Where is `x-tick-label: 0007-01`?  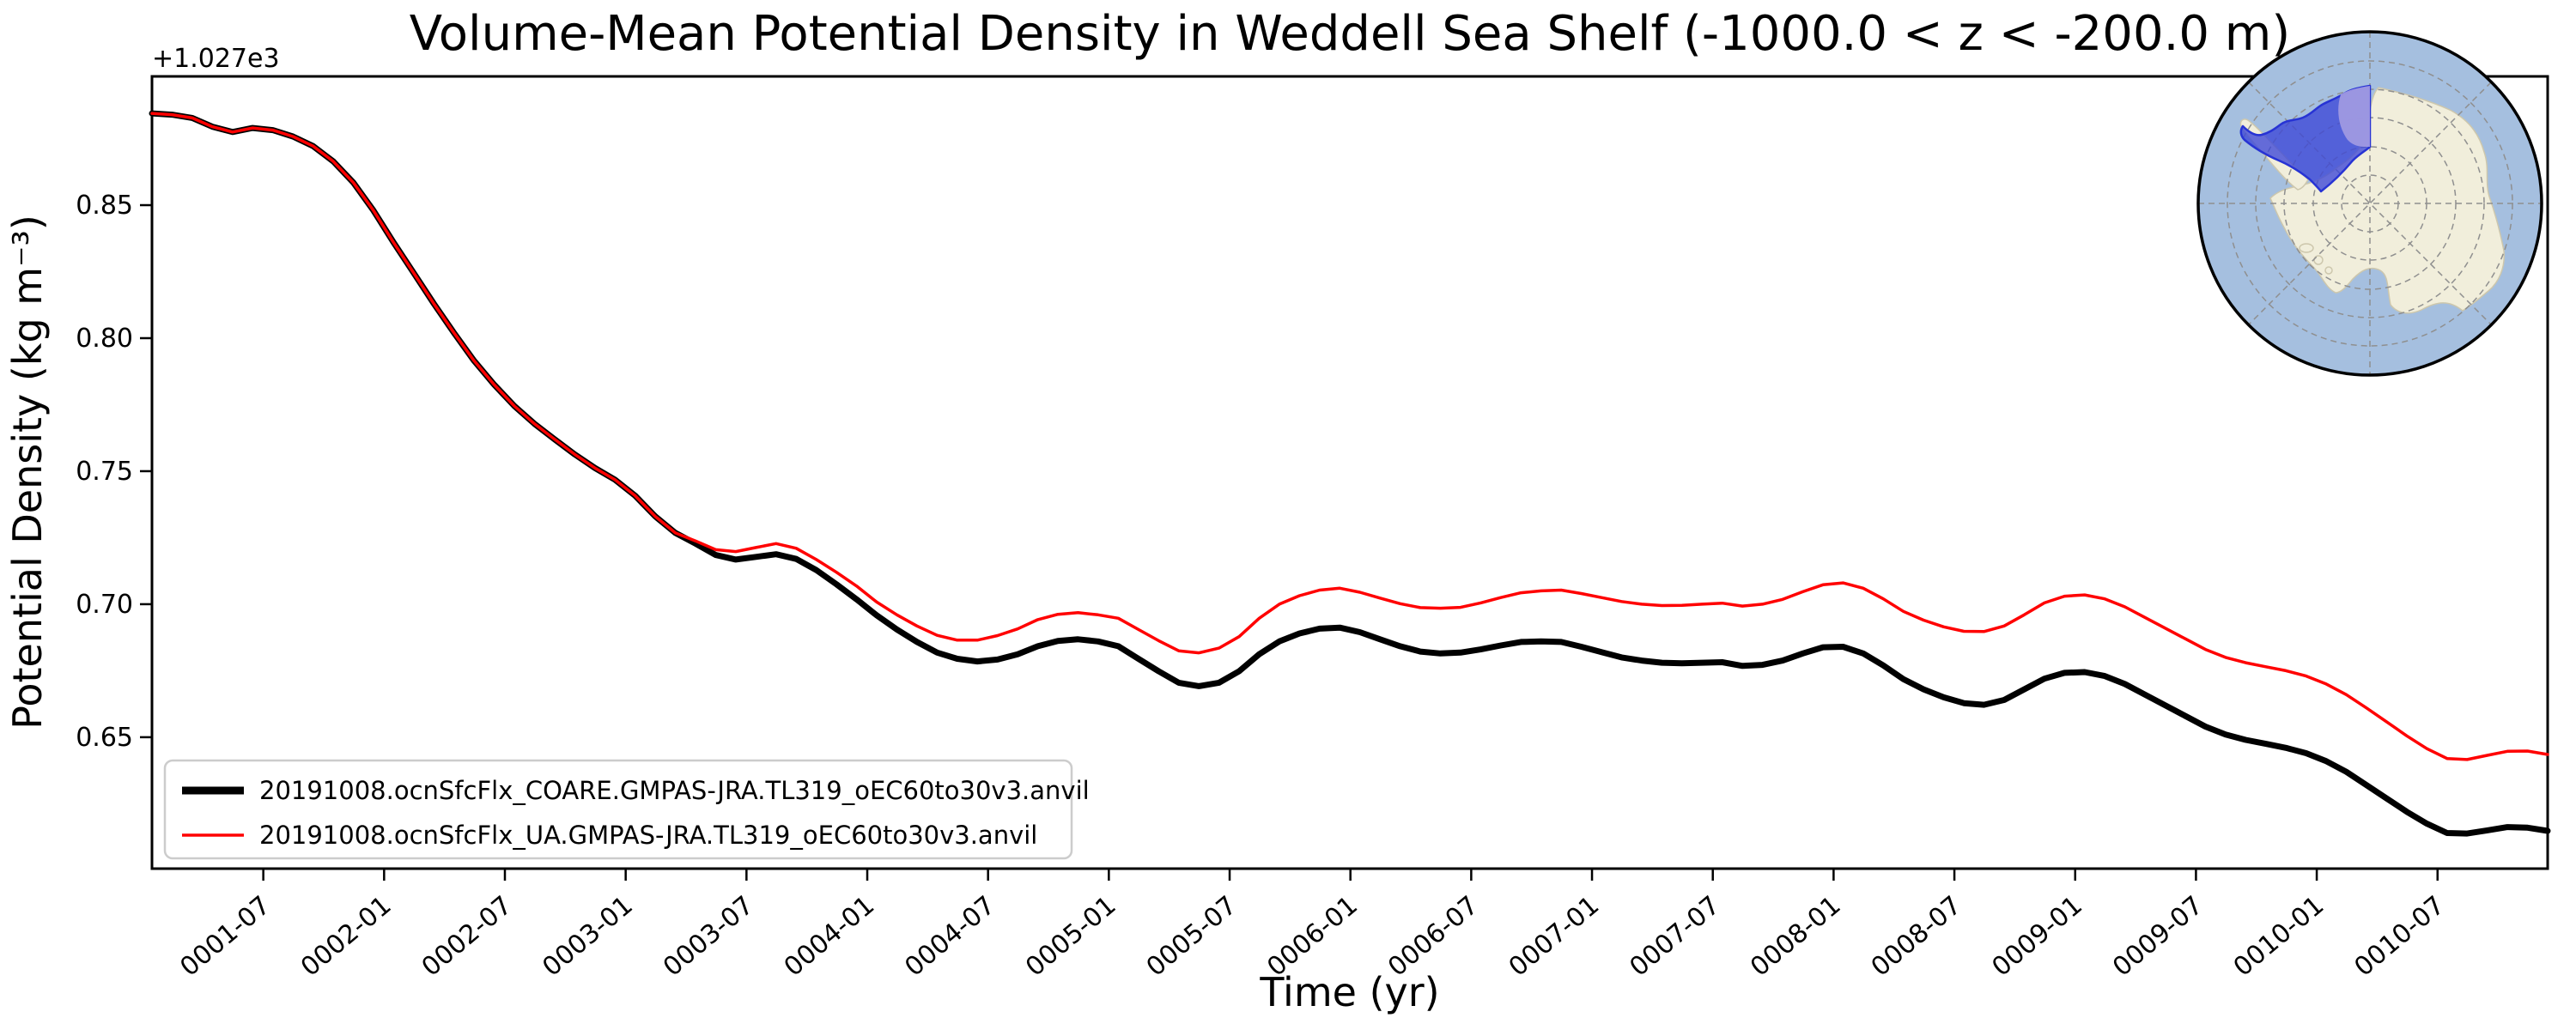 x-tick-label: 0007-01 is located at coordinates (1555, 936).